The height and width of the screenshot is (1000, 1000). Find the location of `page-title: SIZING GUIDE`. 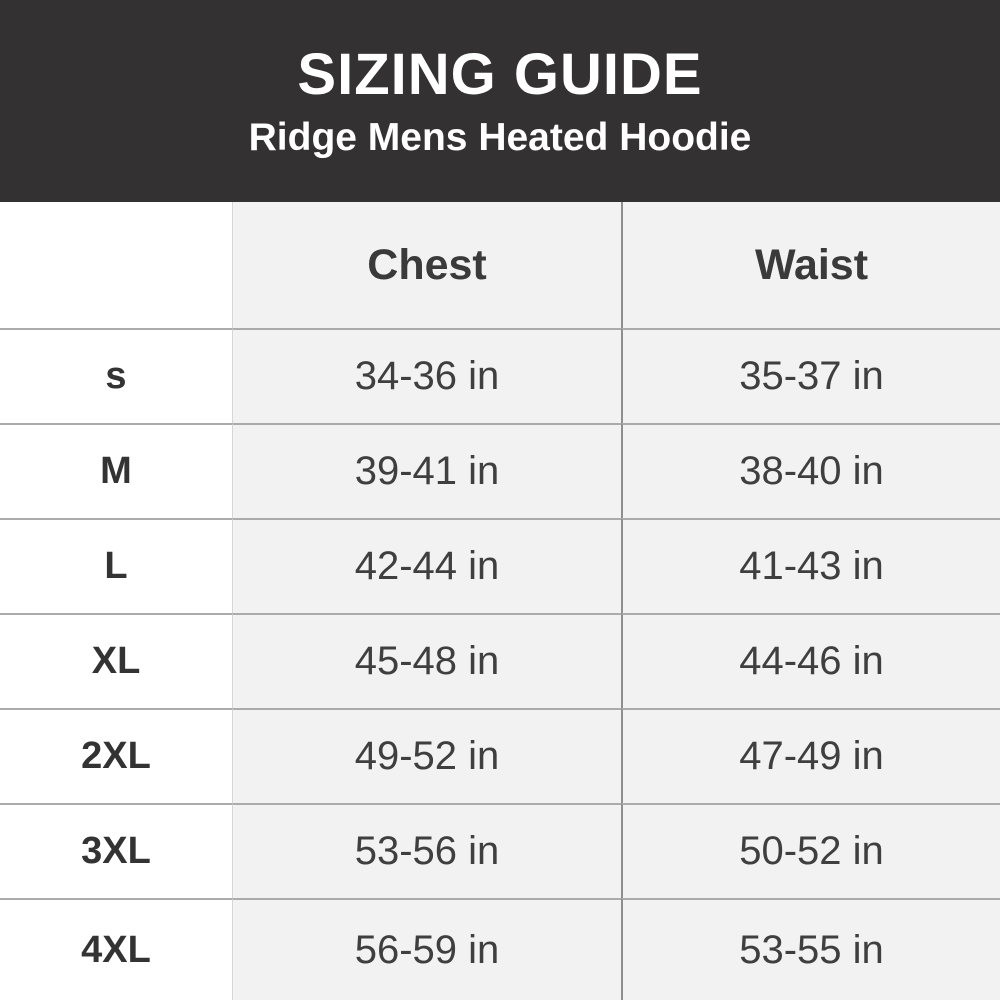

page-title: SIZING GUIDE is located at coordinates (500, 75).